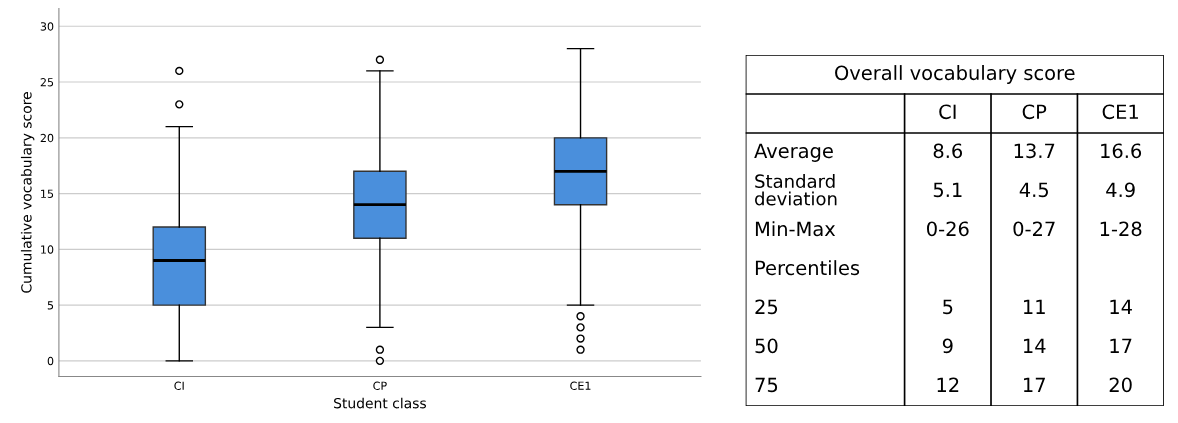 This screenshot has height=423, width=1178. What do you see at coordinates (947, 346) in the screenshot?
I see `text: 9` at bounding box center [947, 346].